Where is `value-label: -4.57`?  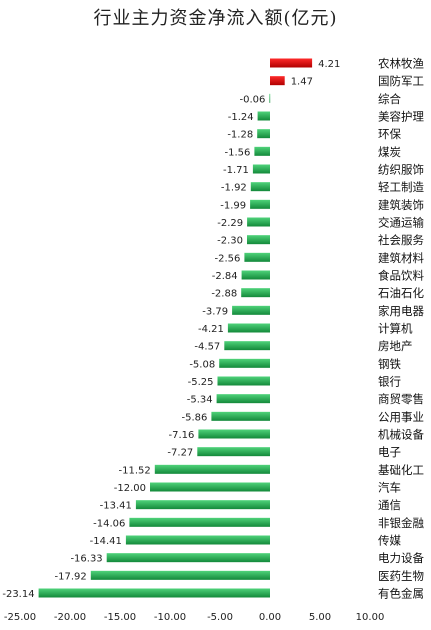
value-label: -4.57 is located at coordinates (207, 347).